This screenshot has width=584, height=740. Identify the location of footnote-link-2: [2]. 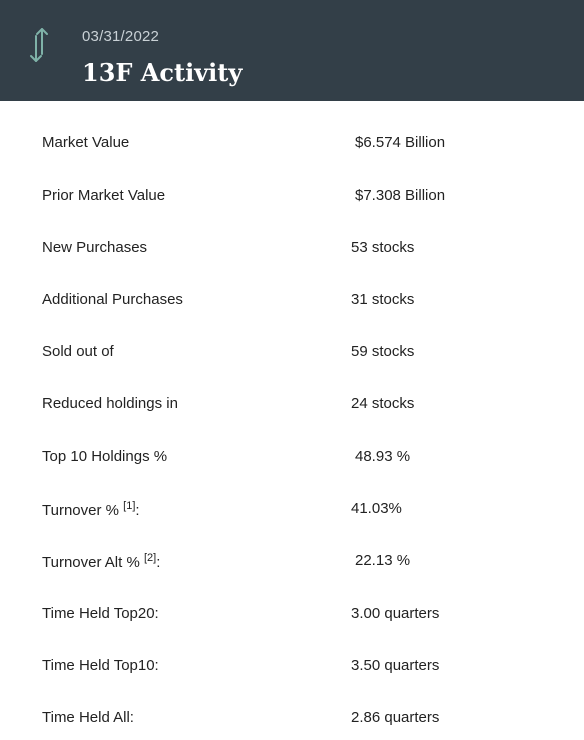
(150, 558).